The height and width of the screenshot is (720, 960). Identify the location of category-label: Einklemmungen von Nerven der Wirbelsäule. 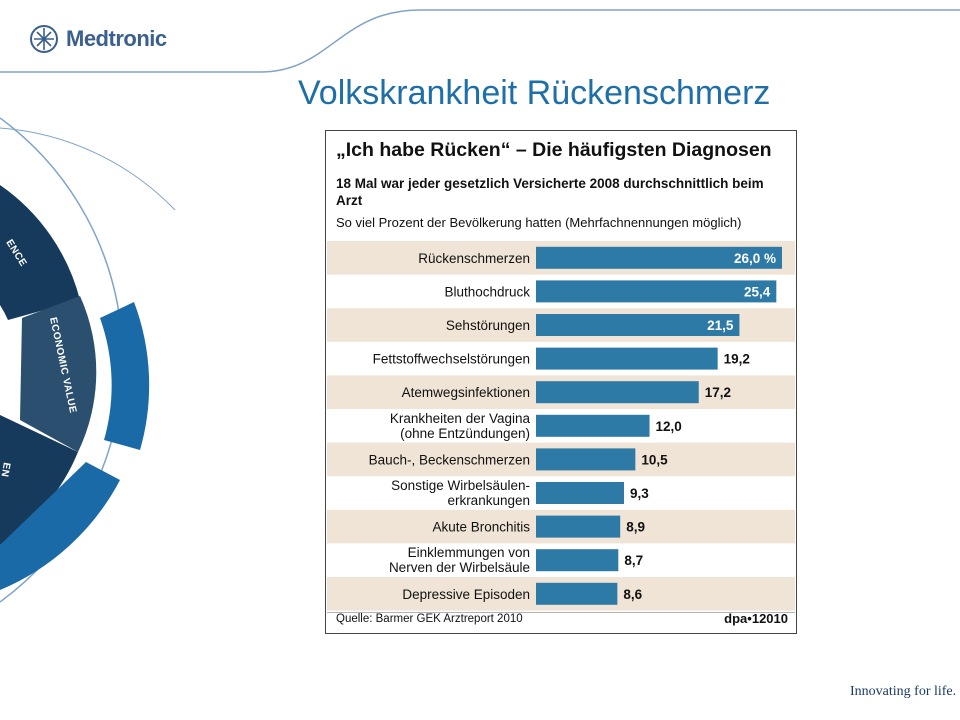
(459, 560).